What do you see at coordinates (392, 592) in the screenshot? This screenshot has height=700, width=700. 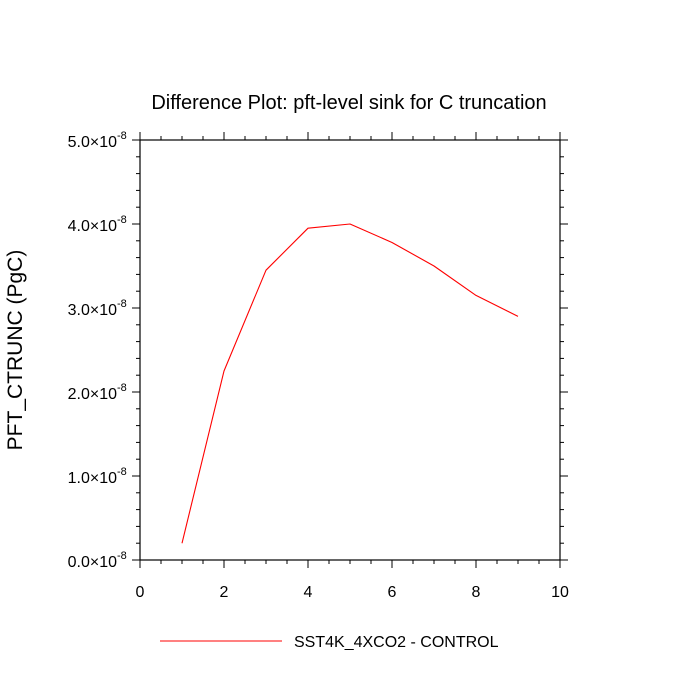 I see `x-tick-label: 6` at bounding box center [392, 592].